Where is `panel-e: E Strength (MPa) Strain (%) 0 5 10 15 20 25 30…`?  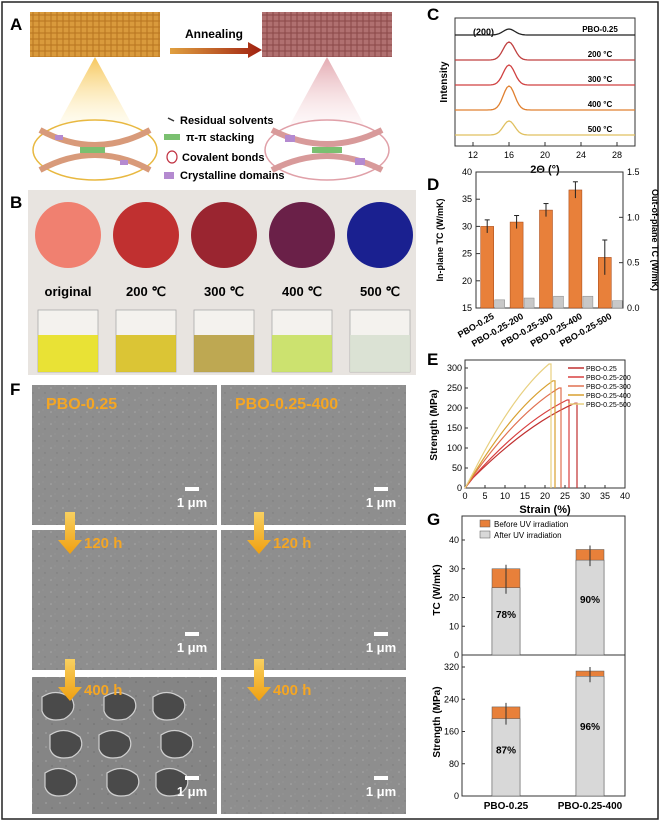
panel-e: E Strength (MPa) Strain (%) 0 5 10 15 20 25 30… is located at coordinates (529, 433).